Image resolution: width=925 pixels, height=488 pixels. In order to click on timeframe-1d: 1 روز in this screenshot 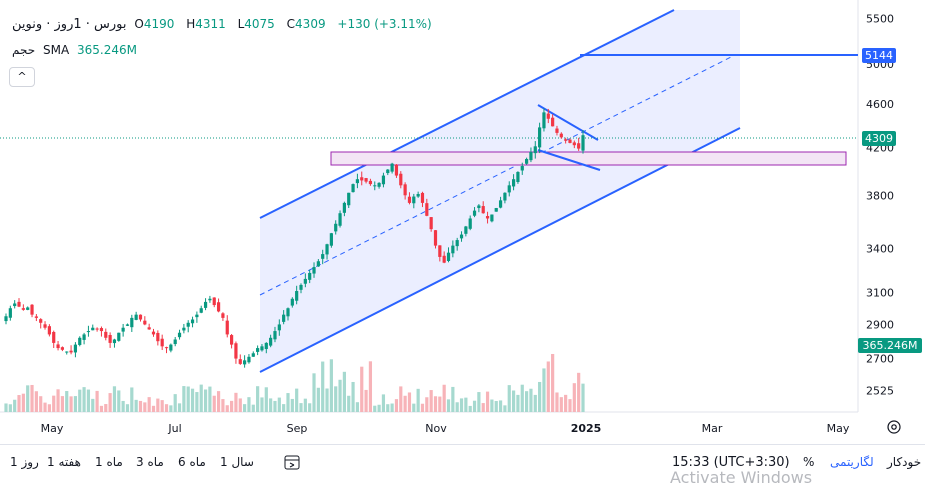, I will do `click(24, 462)`.